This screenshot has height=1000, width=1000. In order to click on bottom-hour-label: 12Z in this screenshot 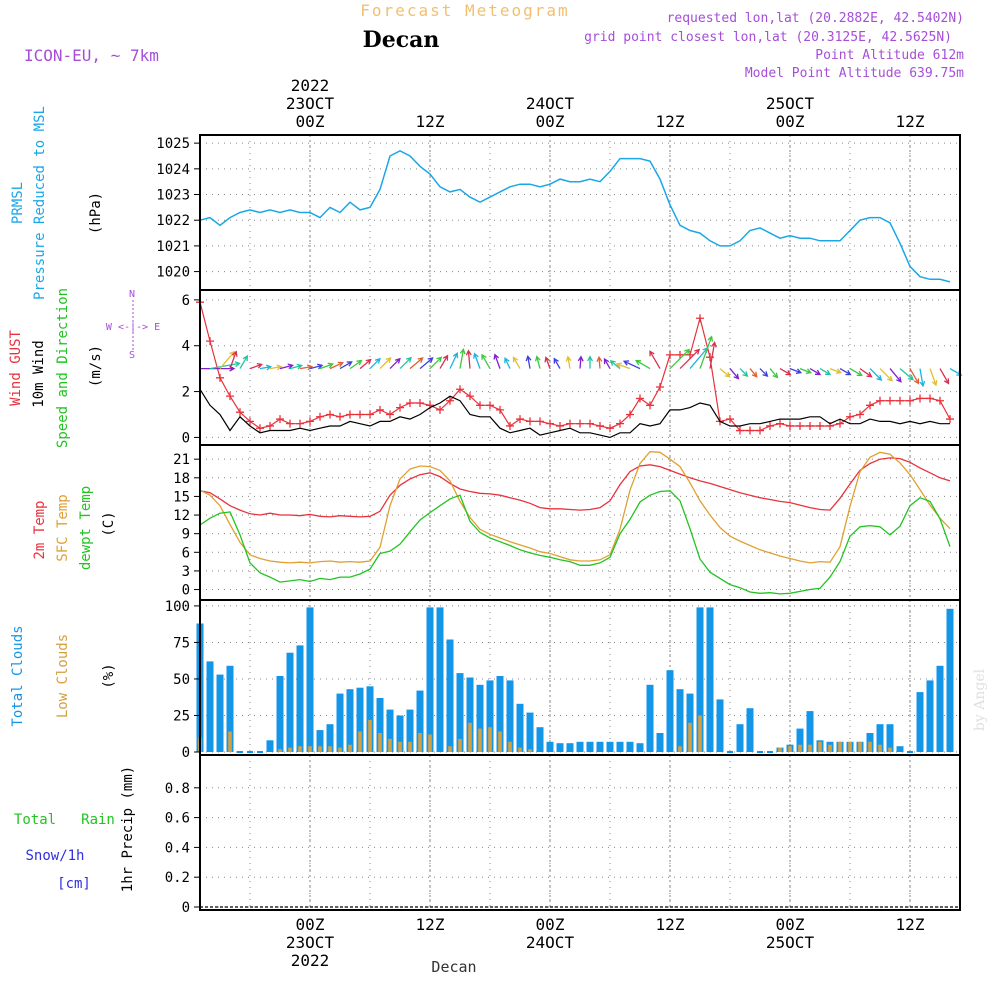, I will do `click(430, 924)`.